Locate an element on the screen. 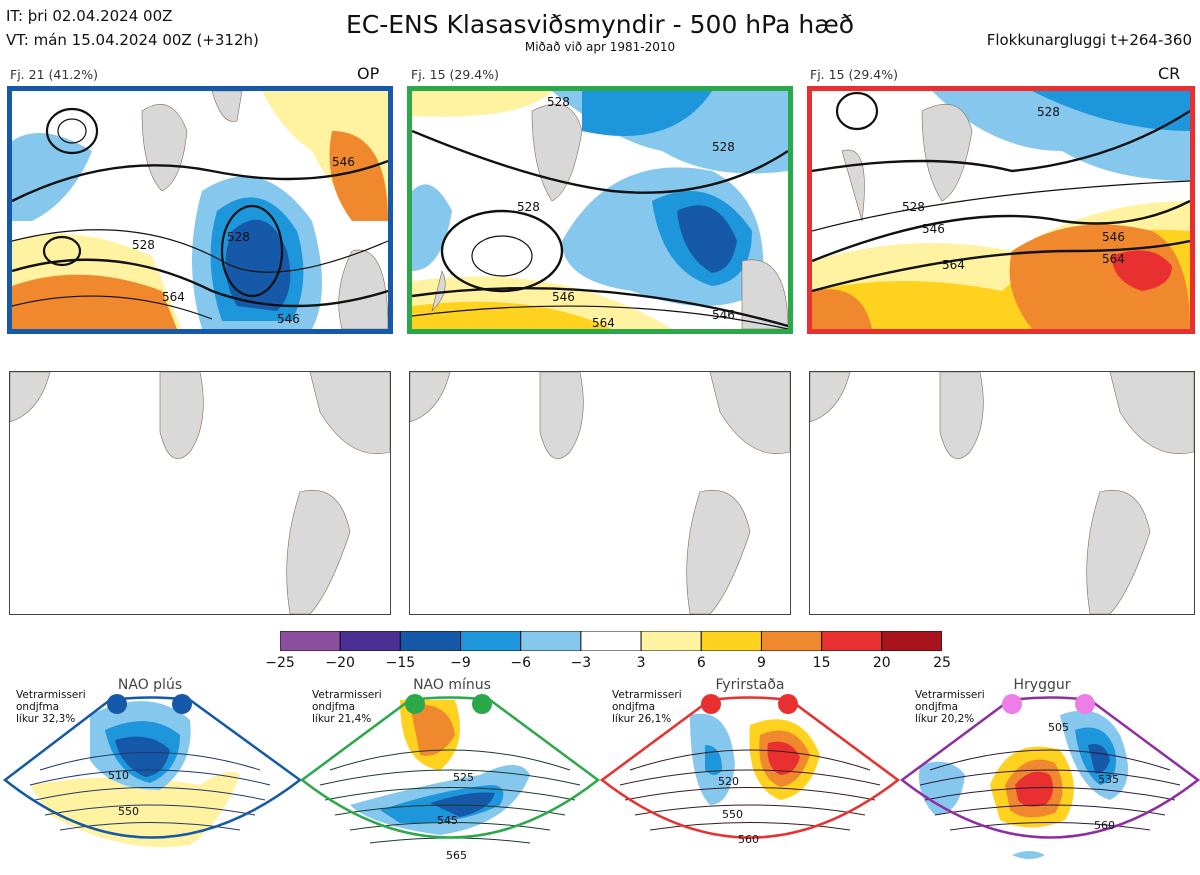 The width and height of the screenshot is (1200, 875). regime-4-info: Vetrarmisseri ondjfma líkur 20,2% is located at coordinates (950, 707).